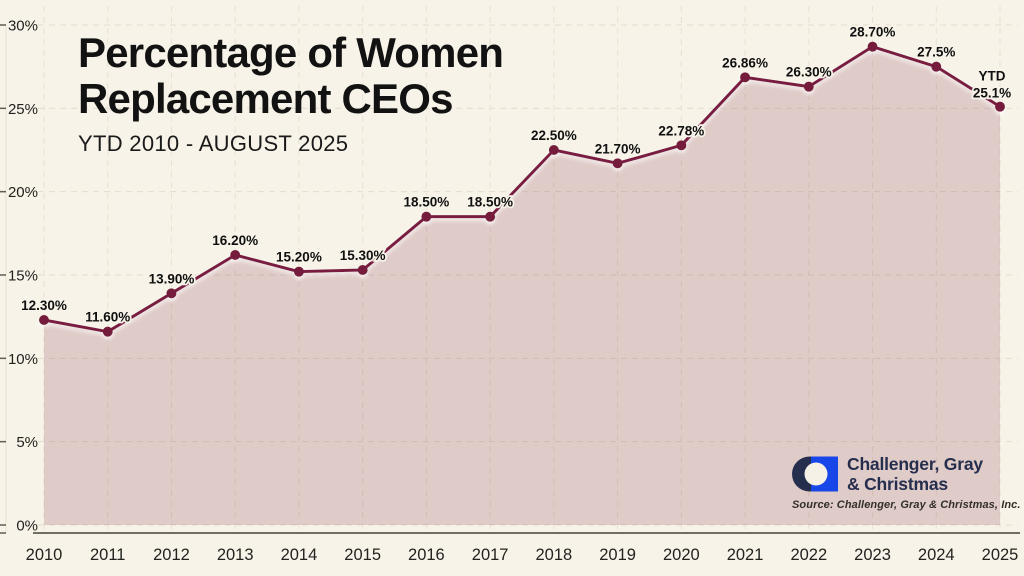 The height and width of the screenshot is (576, 1024). What do you see at coordinates (490, 555) in the screenshot?
I see `x-axis-year-label: 2017` at bounding box center [490, 555].